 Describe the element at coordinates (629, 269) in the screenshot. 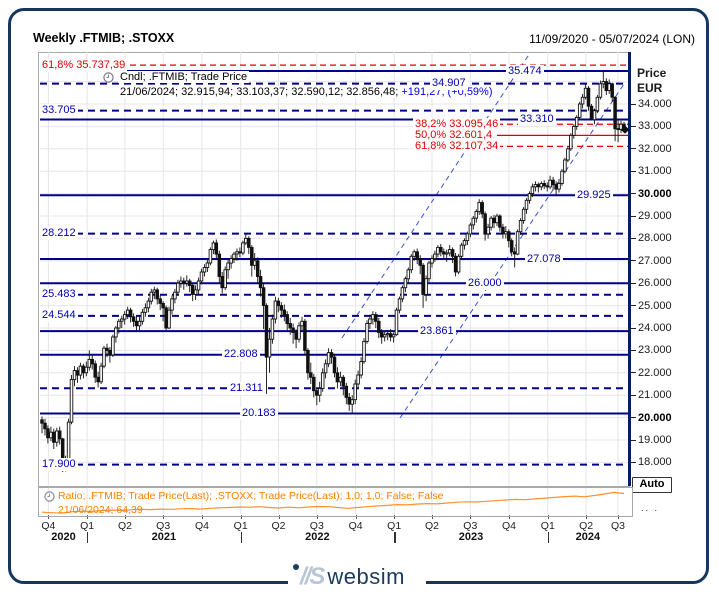

I see `price-axis-edge` at that location.